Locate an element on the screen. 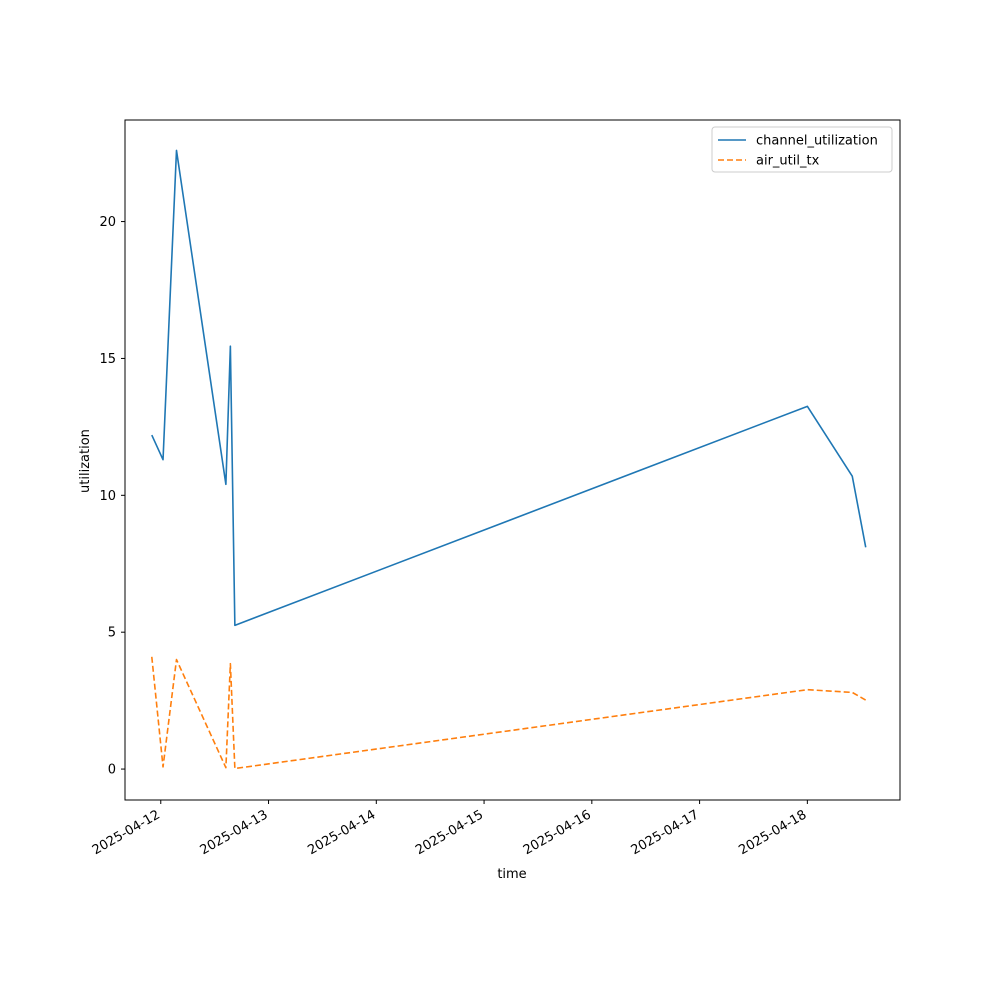 The image size is (1000, 1000). y-tick-label: 15 is located at coordinates (107, 359).